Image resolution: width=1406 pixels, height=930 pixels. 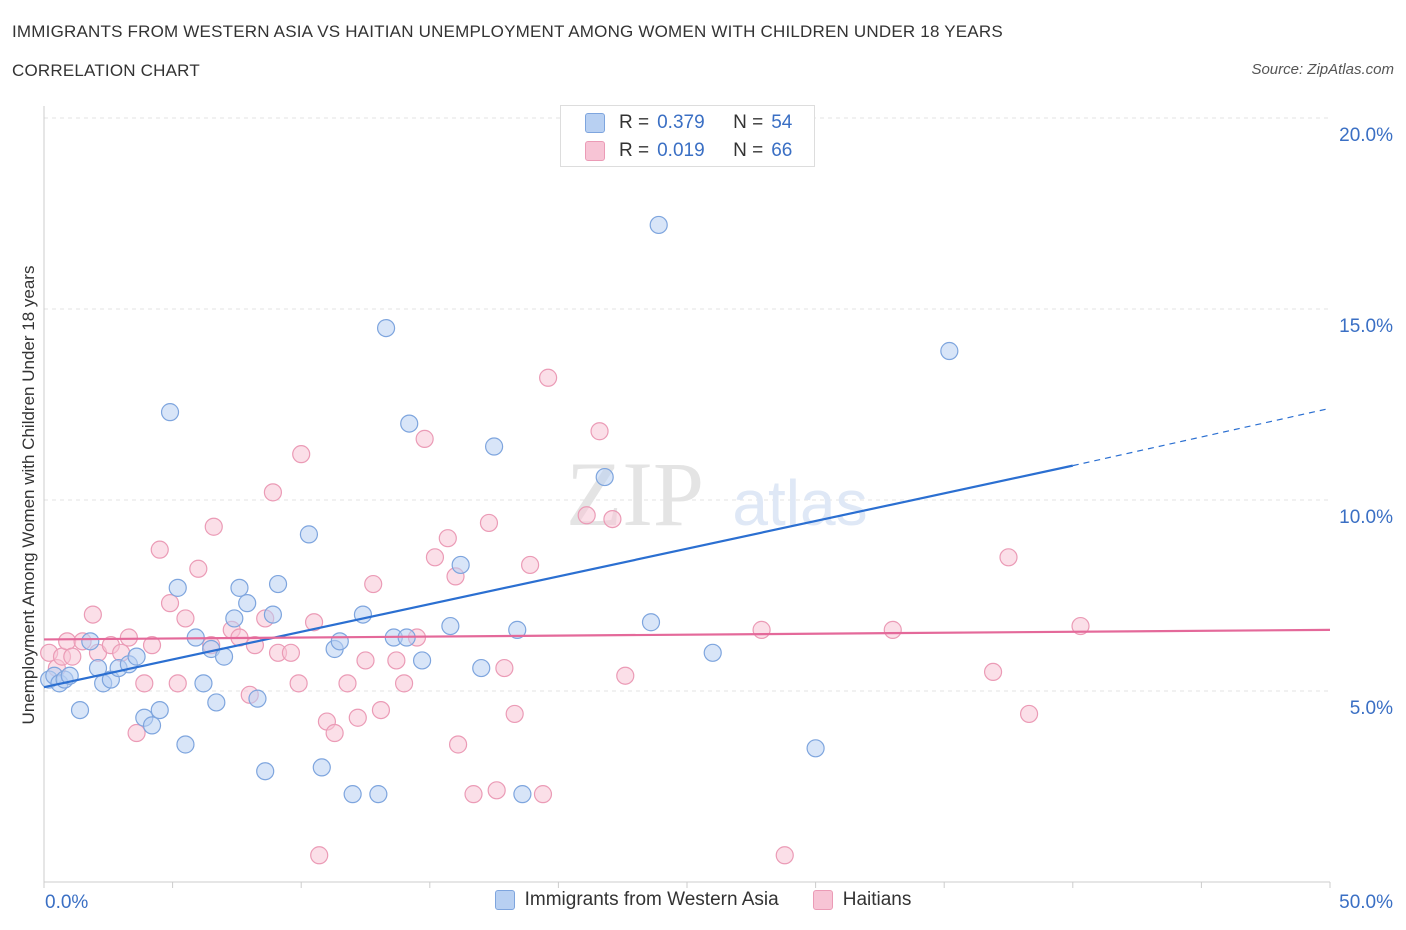 I want to click on trend-line-western-asia-extension, so click(x=1201, y=437).